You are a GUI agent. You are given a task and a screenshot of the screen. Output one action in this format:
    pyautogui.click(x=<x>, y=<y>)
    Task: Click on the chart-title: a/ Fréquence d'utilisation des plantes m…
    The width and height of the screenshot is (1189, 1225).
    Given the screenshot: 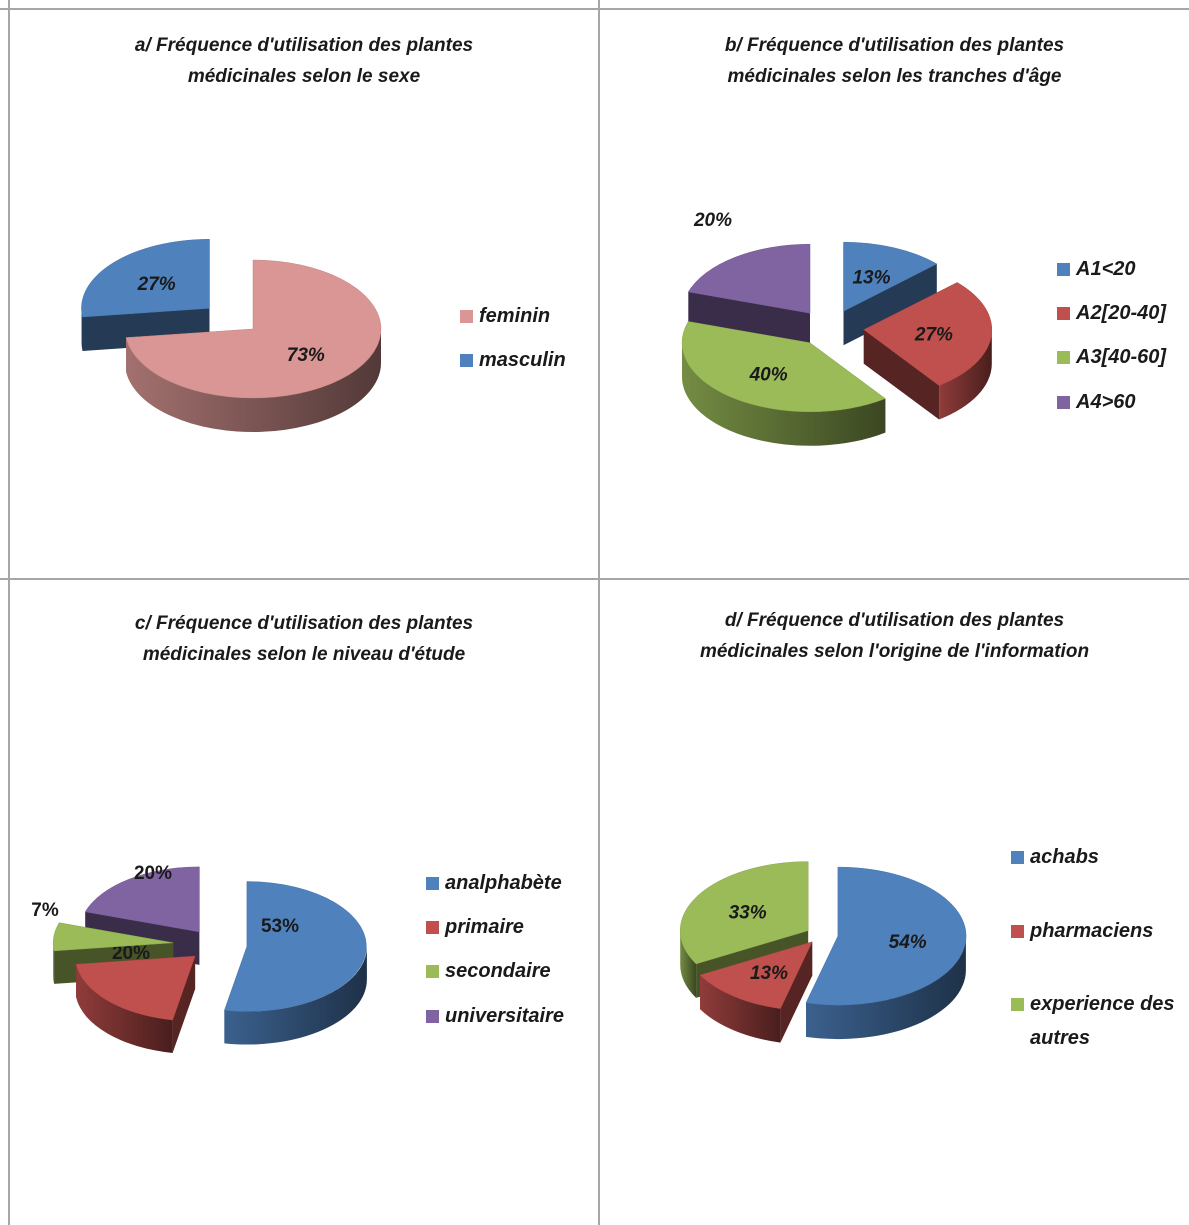 What is the action you would take?
    pyautogui.click(x=304, y=61)
    